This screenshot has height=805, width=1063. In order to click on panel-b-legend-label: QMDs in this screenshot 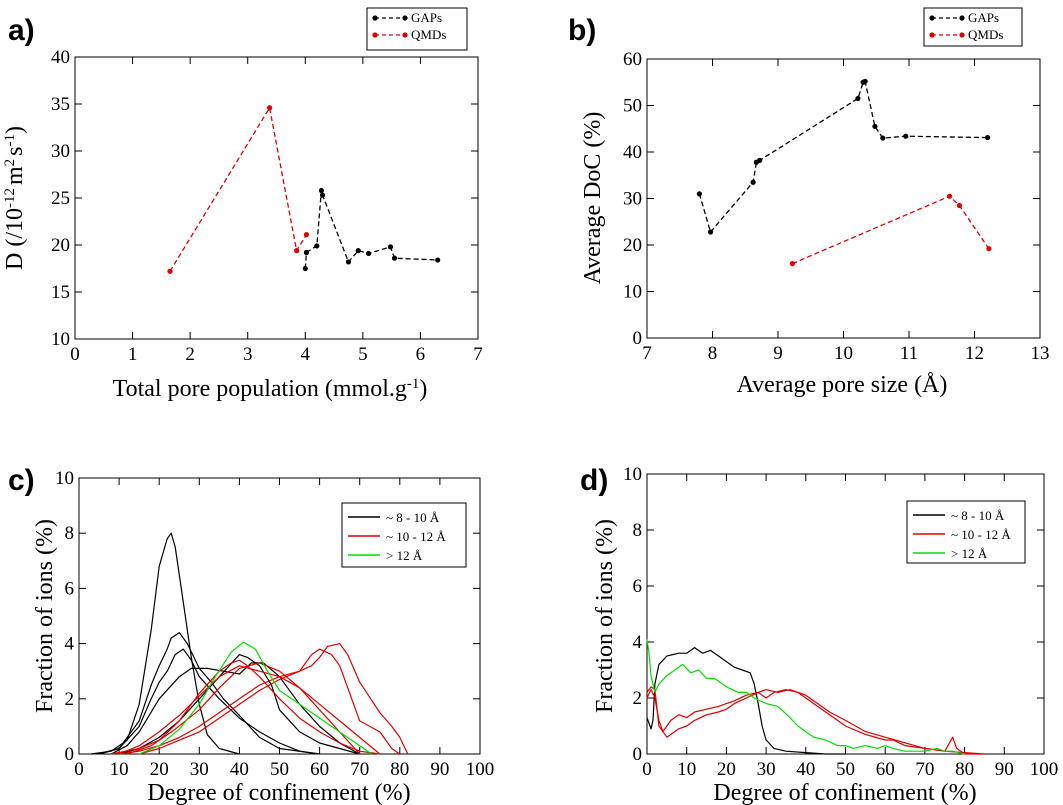, I will do `click(985, 34)`.